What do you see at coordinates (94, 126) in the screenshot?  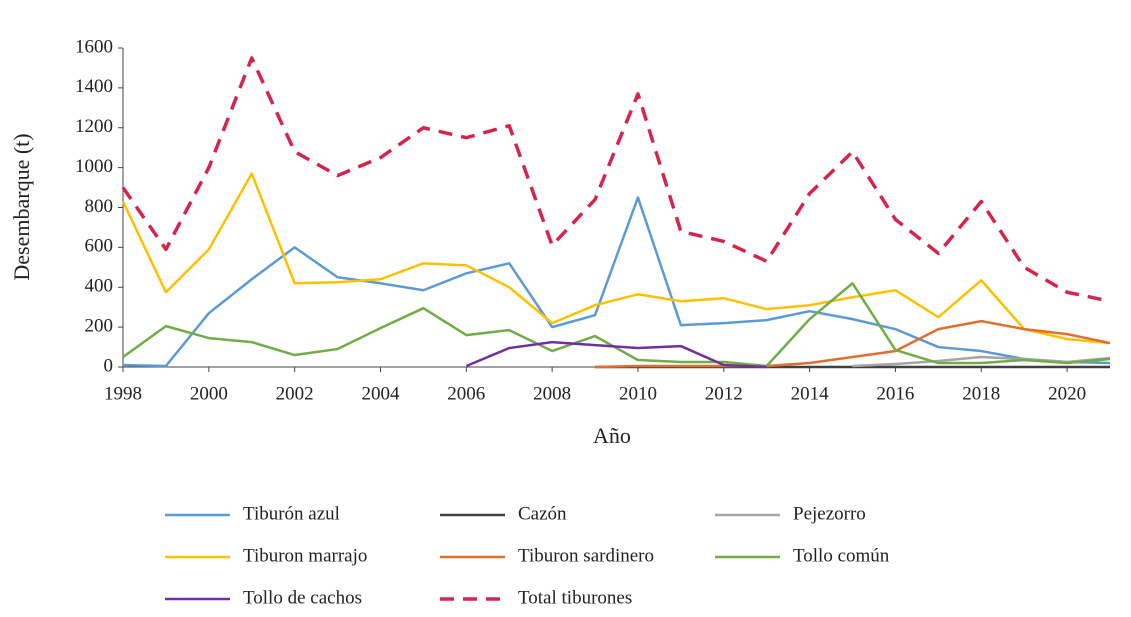 I see `y-tick-label: 1200` at bounding box center [94, 126].